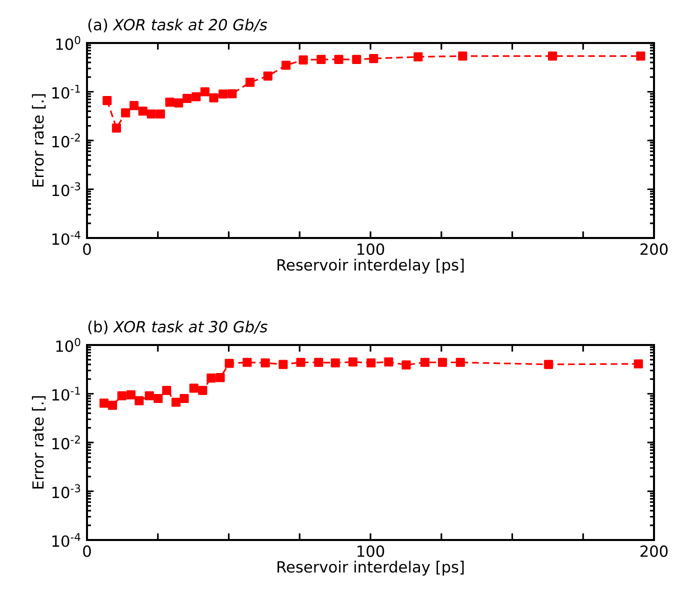 The image size is (673, 595). Describe the element at coordinates (178, 25) in the screenshot. I see `chart-title: (a) XOR task at 20 Gb/s` at that location.